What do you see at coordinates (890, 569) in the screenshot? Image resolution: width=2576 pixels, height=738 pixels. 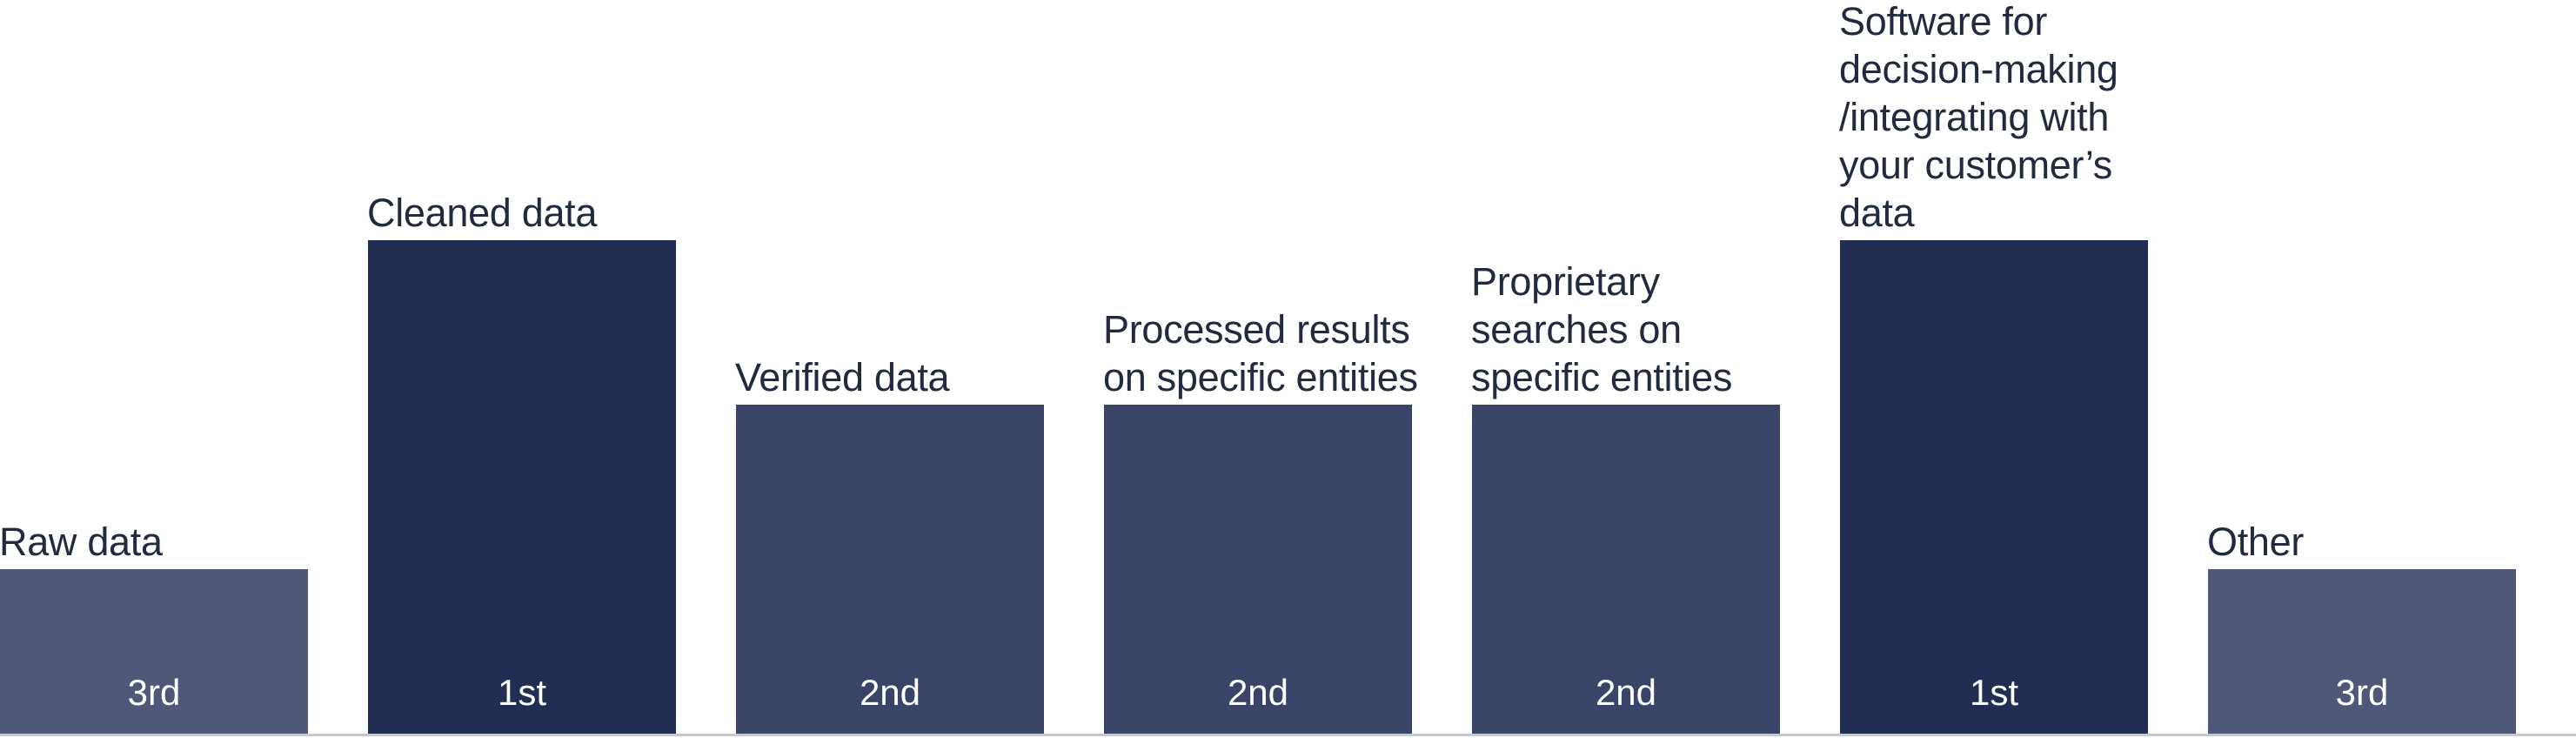 I see `bar-3: 2nd` at bounding box center [890, 569].